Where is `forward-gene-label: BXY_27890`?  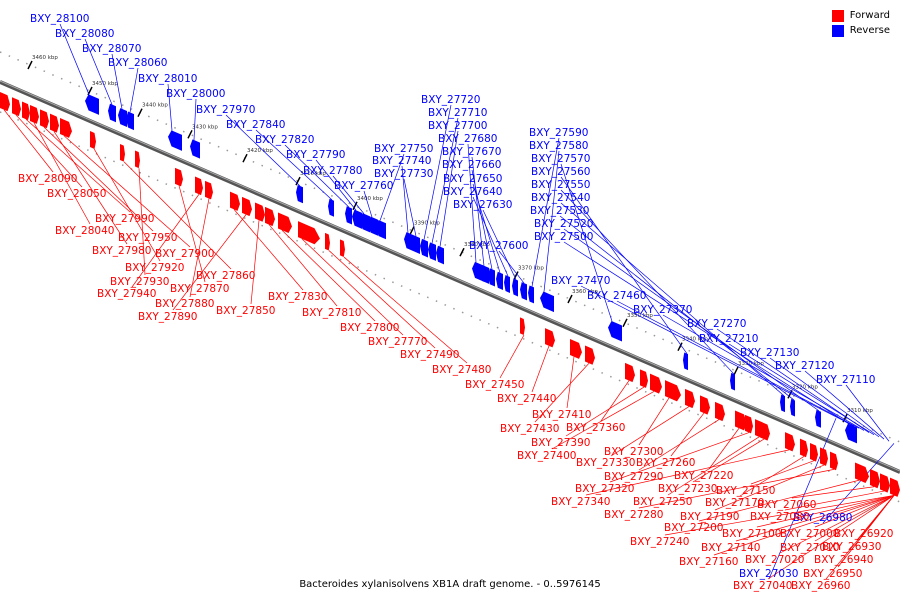 forward-gene-label: BXY_27890 is located at coordinates (167, 317).